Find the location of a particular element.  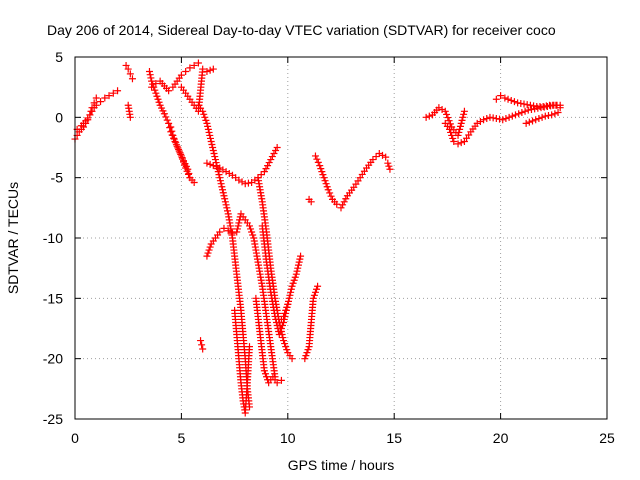

series-s11 is located at coordinates (242, 361).